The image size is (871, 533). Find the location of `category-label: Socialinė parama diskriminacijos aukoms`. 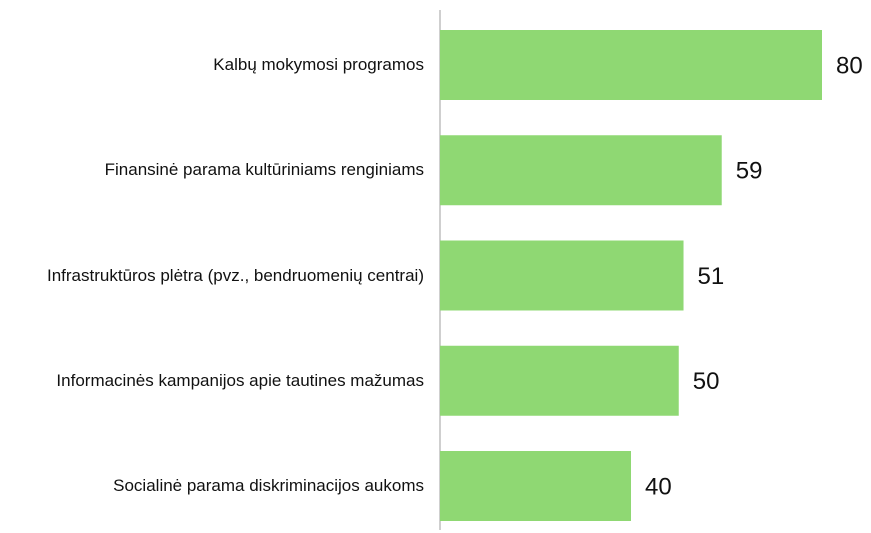

category-label: Socialinė parama diskriminacijos aukoms is located at coordinates (268, 485).